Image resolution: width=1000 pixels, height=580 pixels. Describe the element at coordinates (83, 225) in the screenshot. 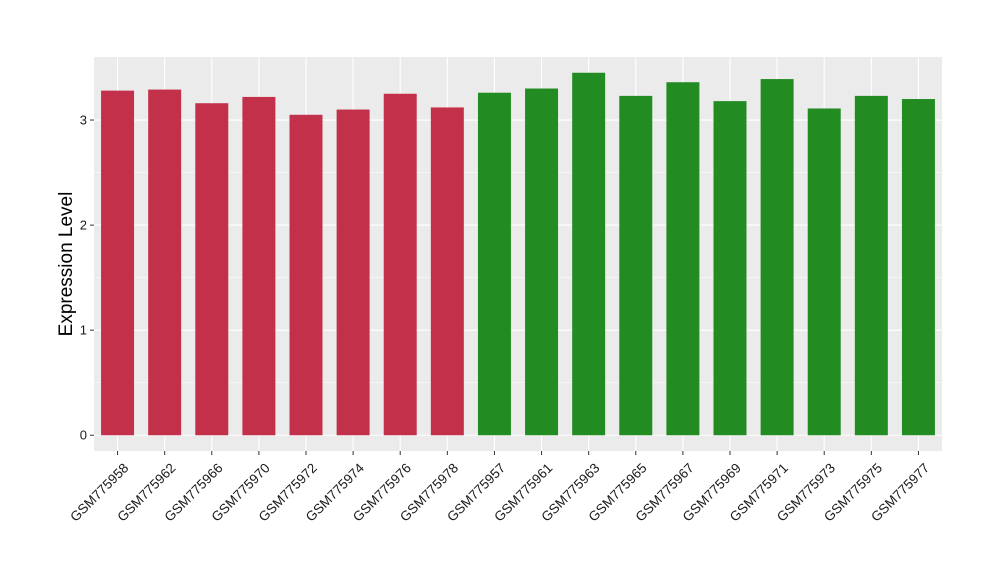

I see `y-tick-label: 2` at that location.